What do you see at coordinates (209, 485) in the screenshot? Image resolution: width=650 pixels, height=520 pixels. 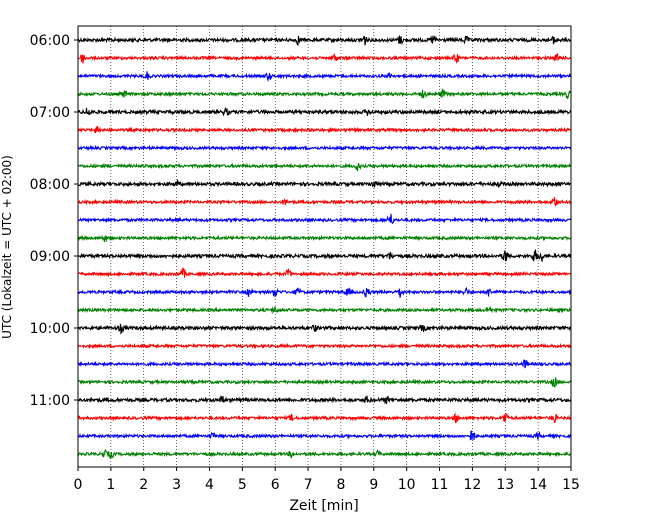 I see `x-tick-label-4: 4` at bounding box center [209, 485].